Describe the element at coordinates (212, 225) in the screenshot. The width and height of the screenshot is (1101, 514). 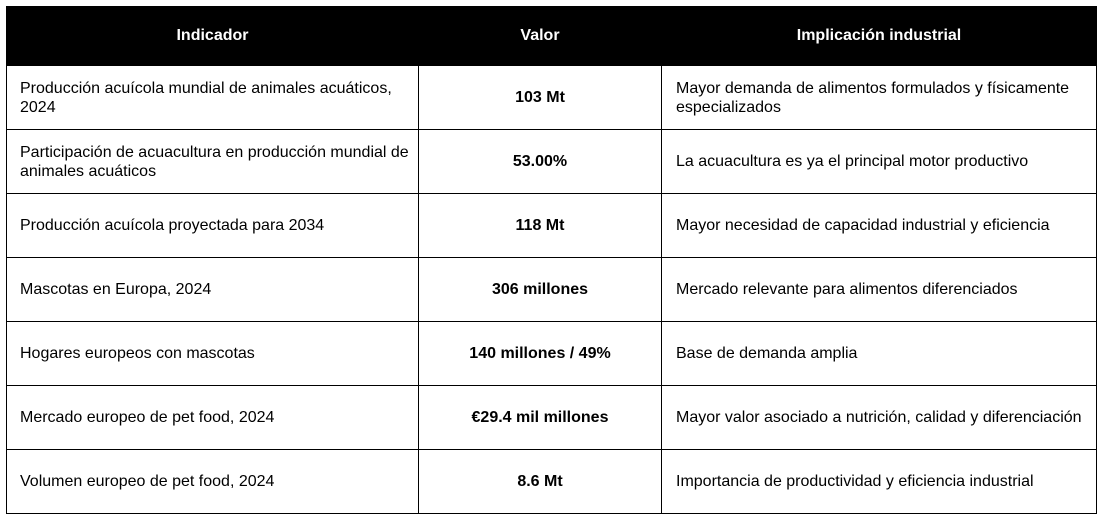
I see `cell-indicador: Producción acuícola proyectada para 2034` at that location.